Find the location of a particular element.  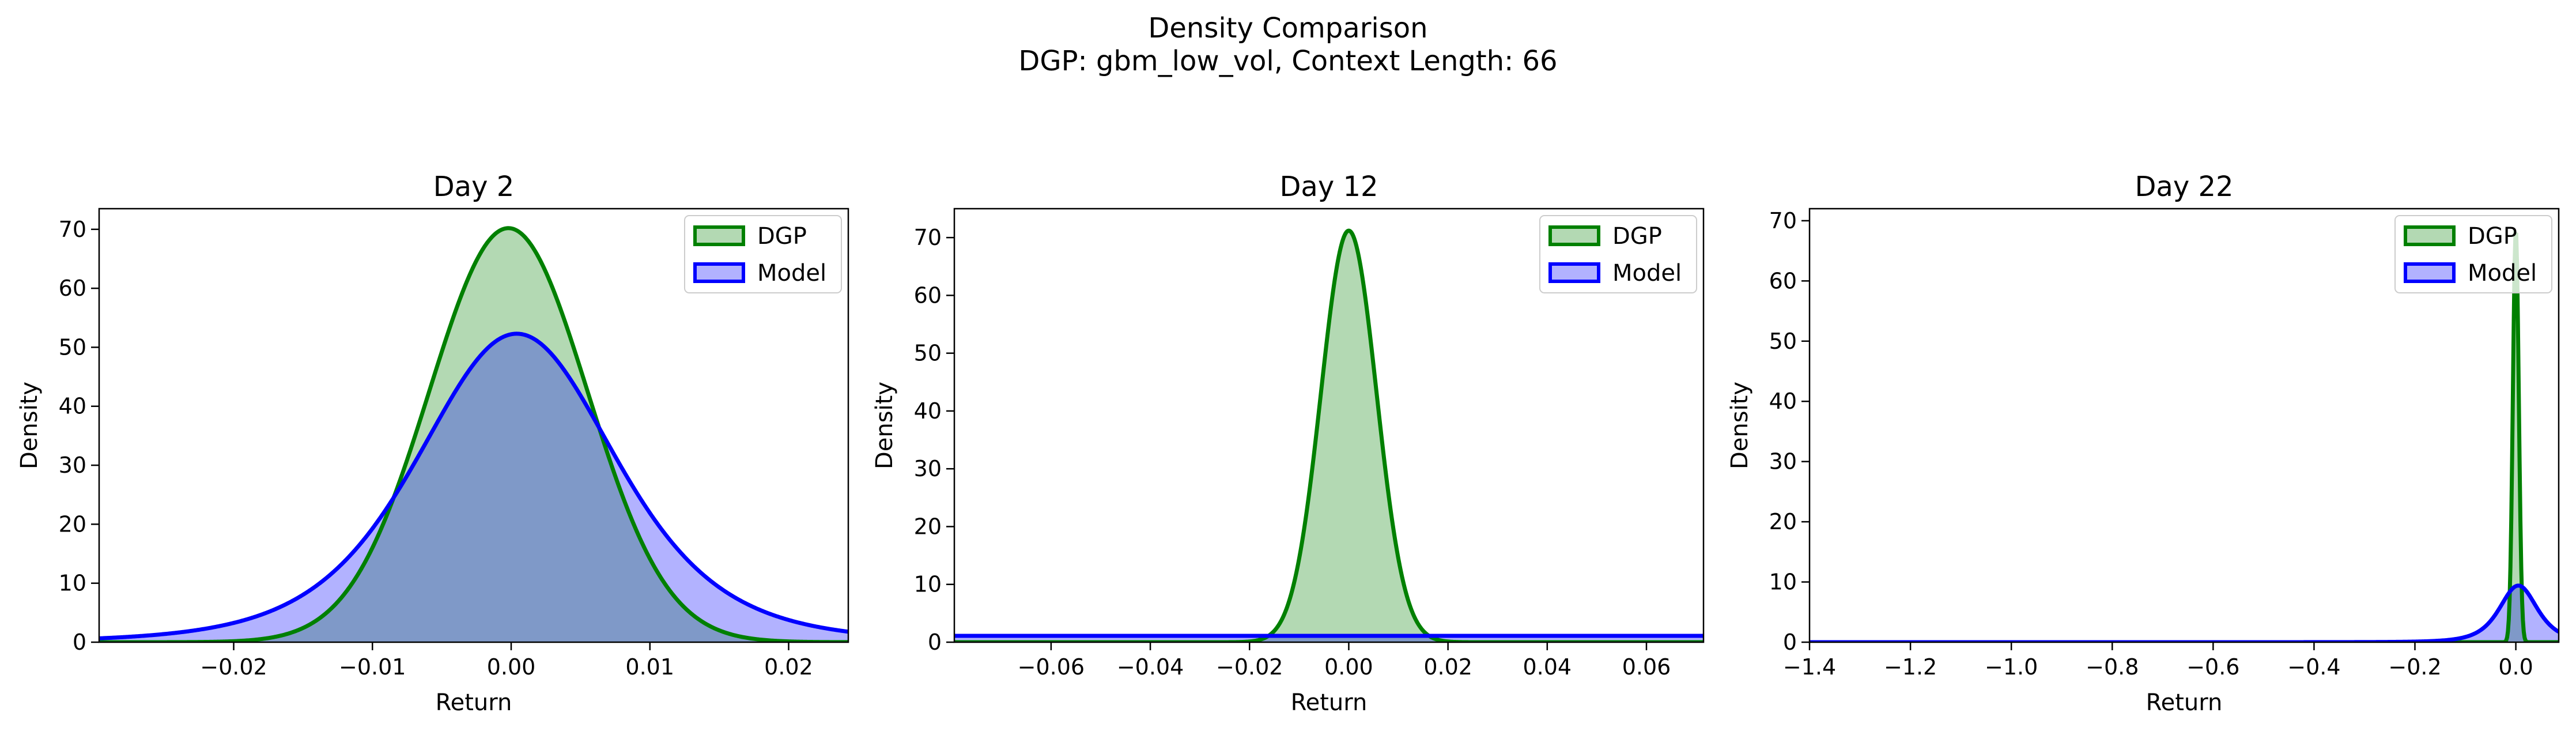

x-tick-label: −1.4 is located at coordinates (1809, 667).